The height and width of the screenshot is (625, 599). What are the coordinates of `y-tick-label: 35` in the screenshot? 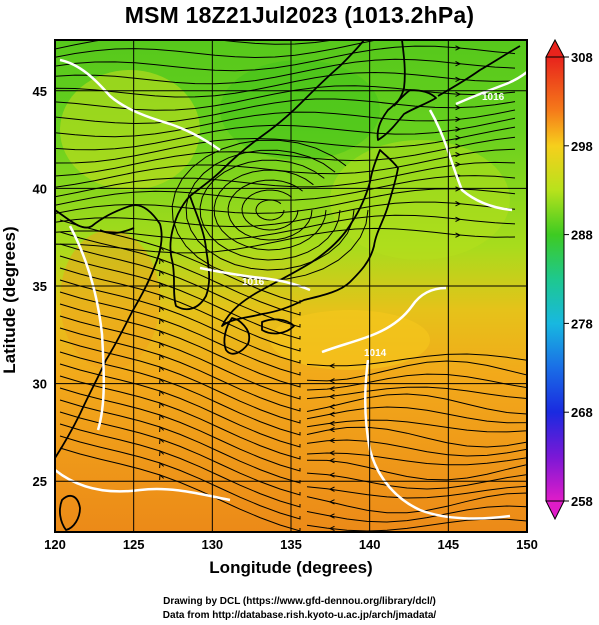 It's located at (40, 286).